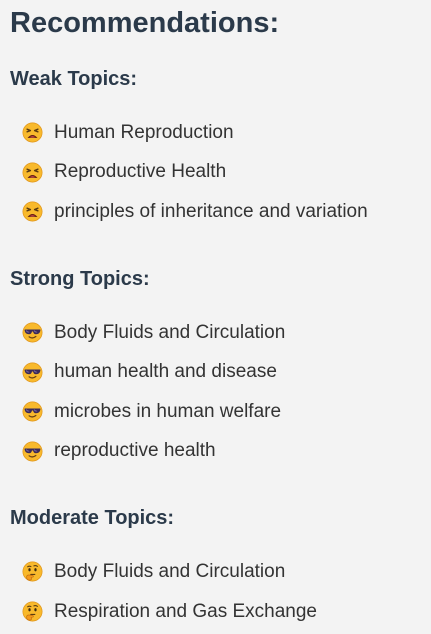 The image size is (431, 634). Describe the element at coordinates (223, 452) in the screenshot. I see `list-item: reproductive health` at that location.